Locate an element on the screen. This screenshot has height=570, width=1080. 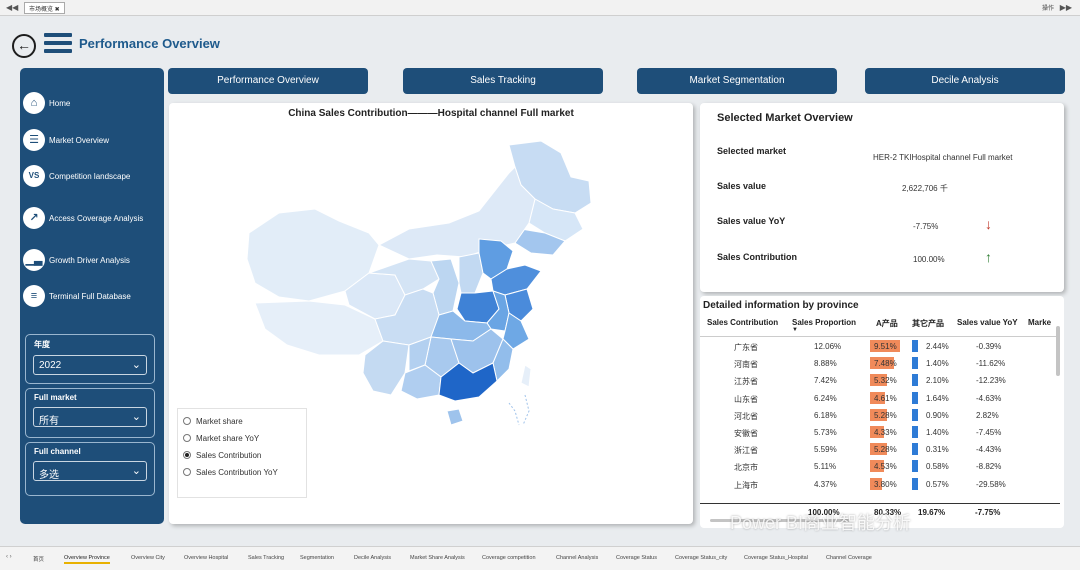
channel-dropdown: 多选 ⌄ is located at coordinates (90, 471).